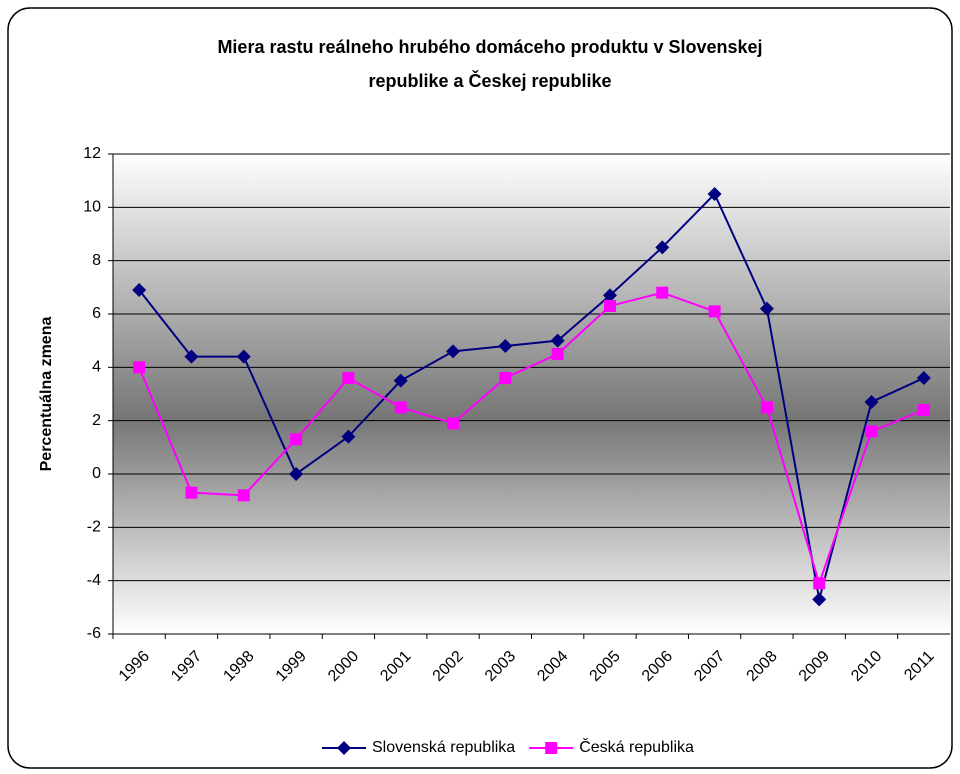 The height and width of the screenshot is (774, 960). I want to click on y-tick-label: 2, so click(96, 420).